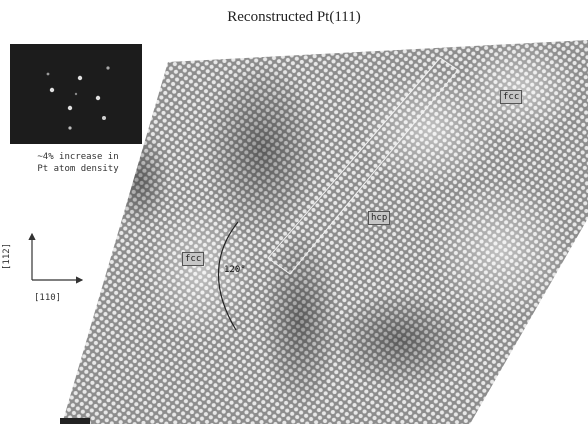 This screenshot has width=588, height=430. Describe the element at coordinates (78, 163) in the screenshot. I see `inset-caption: ~4% increase in Pt atom density` at that location.